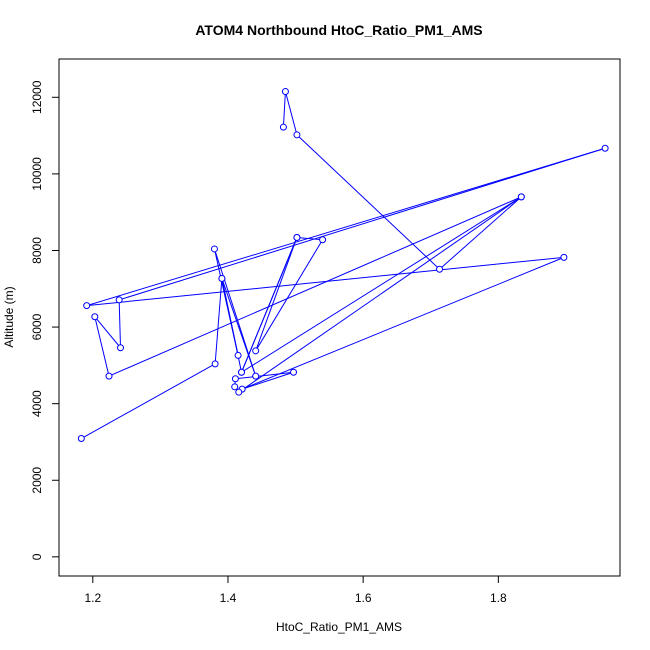 Image resolution: width=650 pixels, height=650 pixels. What do you see at coordinates (363, 598) in the screenshot?
I see `x-tick-label: 1.6` at bounding box center [363, 598].